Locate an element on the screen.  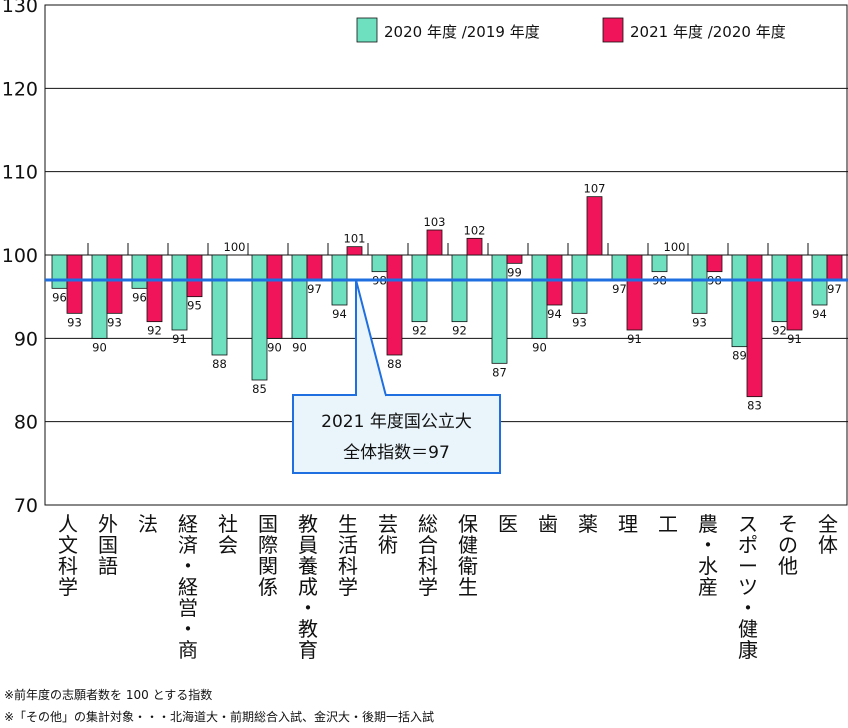
value-label: 89 is located at coordinates (739, 356).